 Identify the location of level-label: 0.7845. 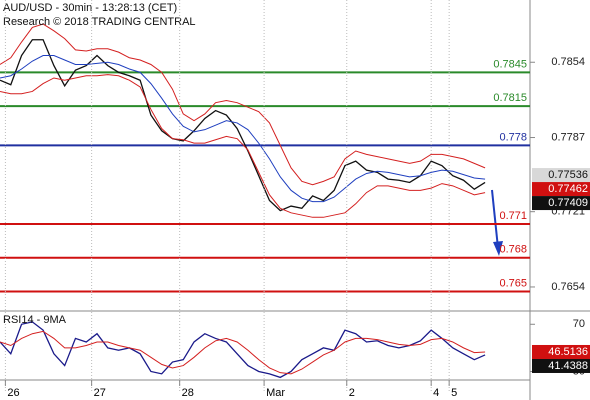
(510, 64).